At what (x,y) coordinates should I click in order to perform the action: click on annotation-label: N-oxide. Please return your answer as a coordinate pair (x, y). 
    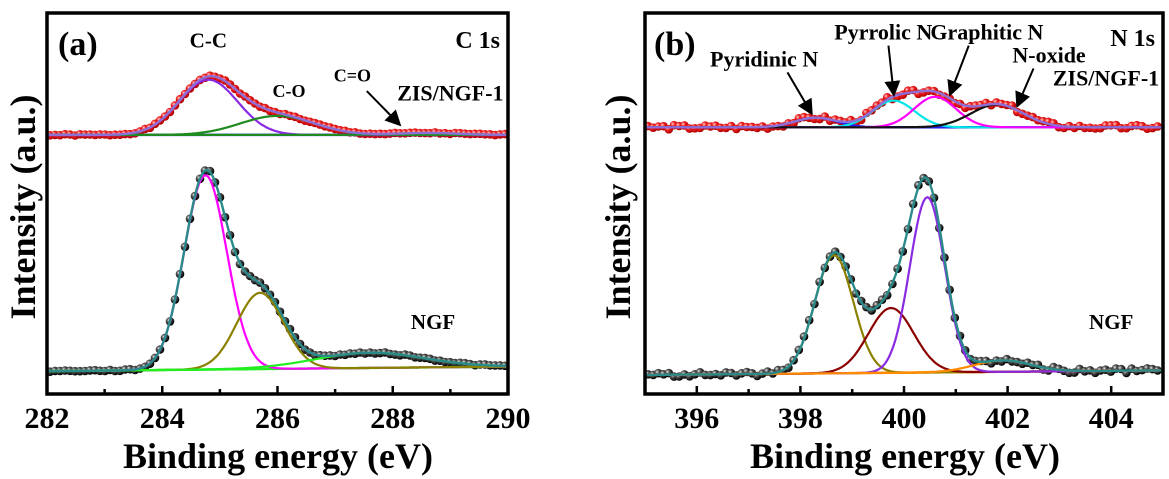
    Looking at the image, I should click on (1049, 55).